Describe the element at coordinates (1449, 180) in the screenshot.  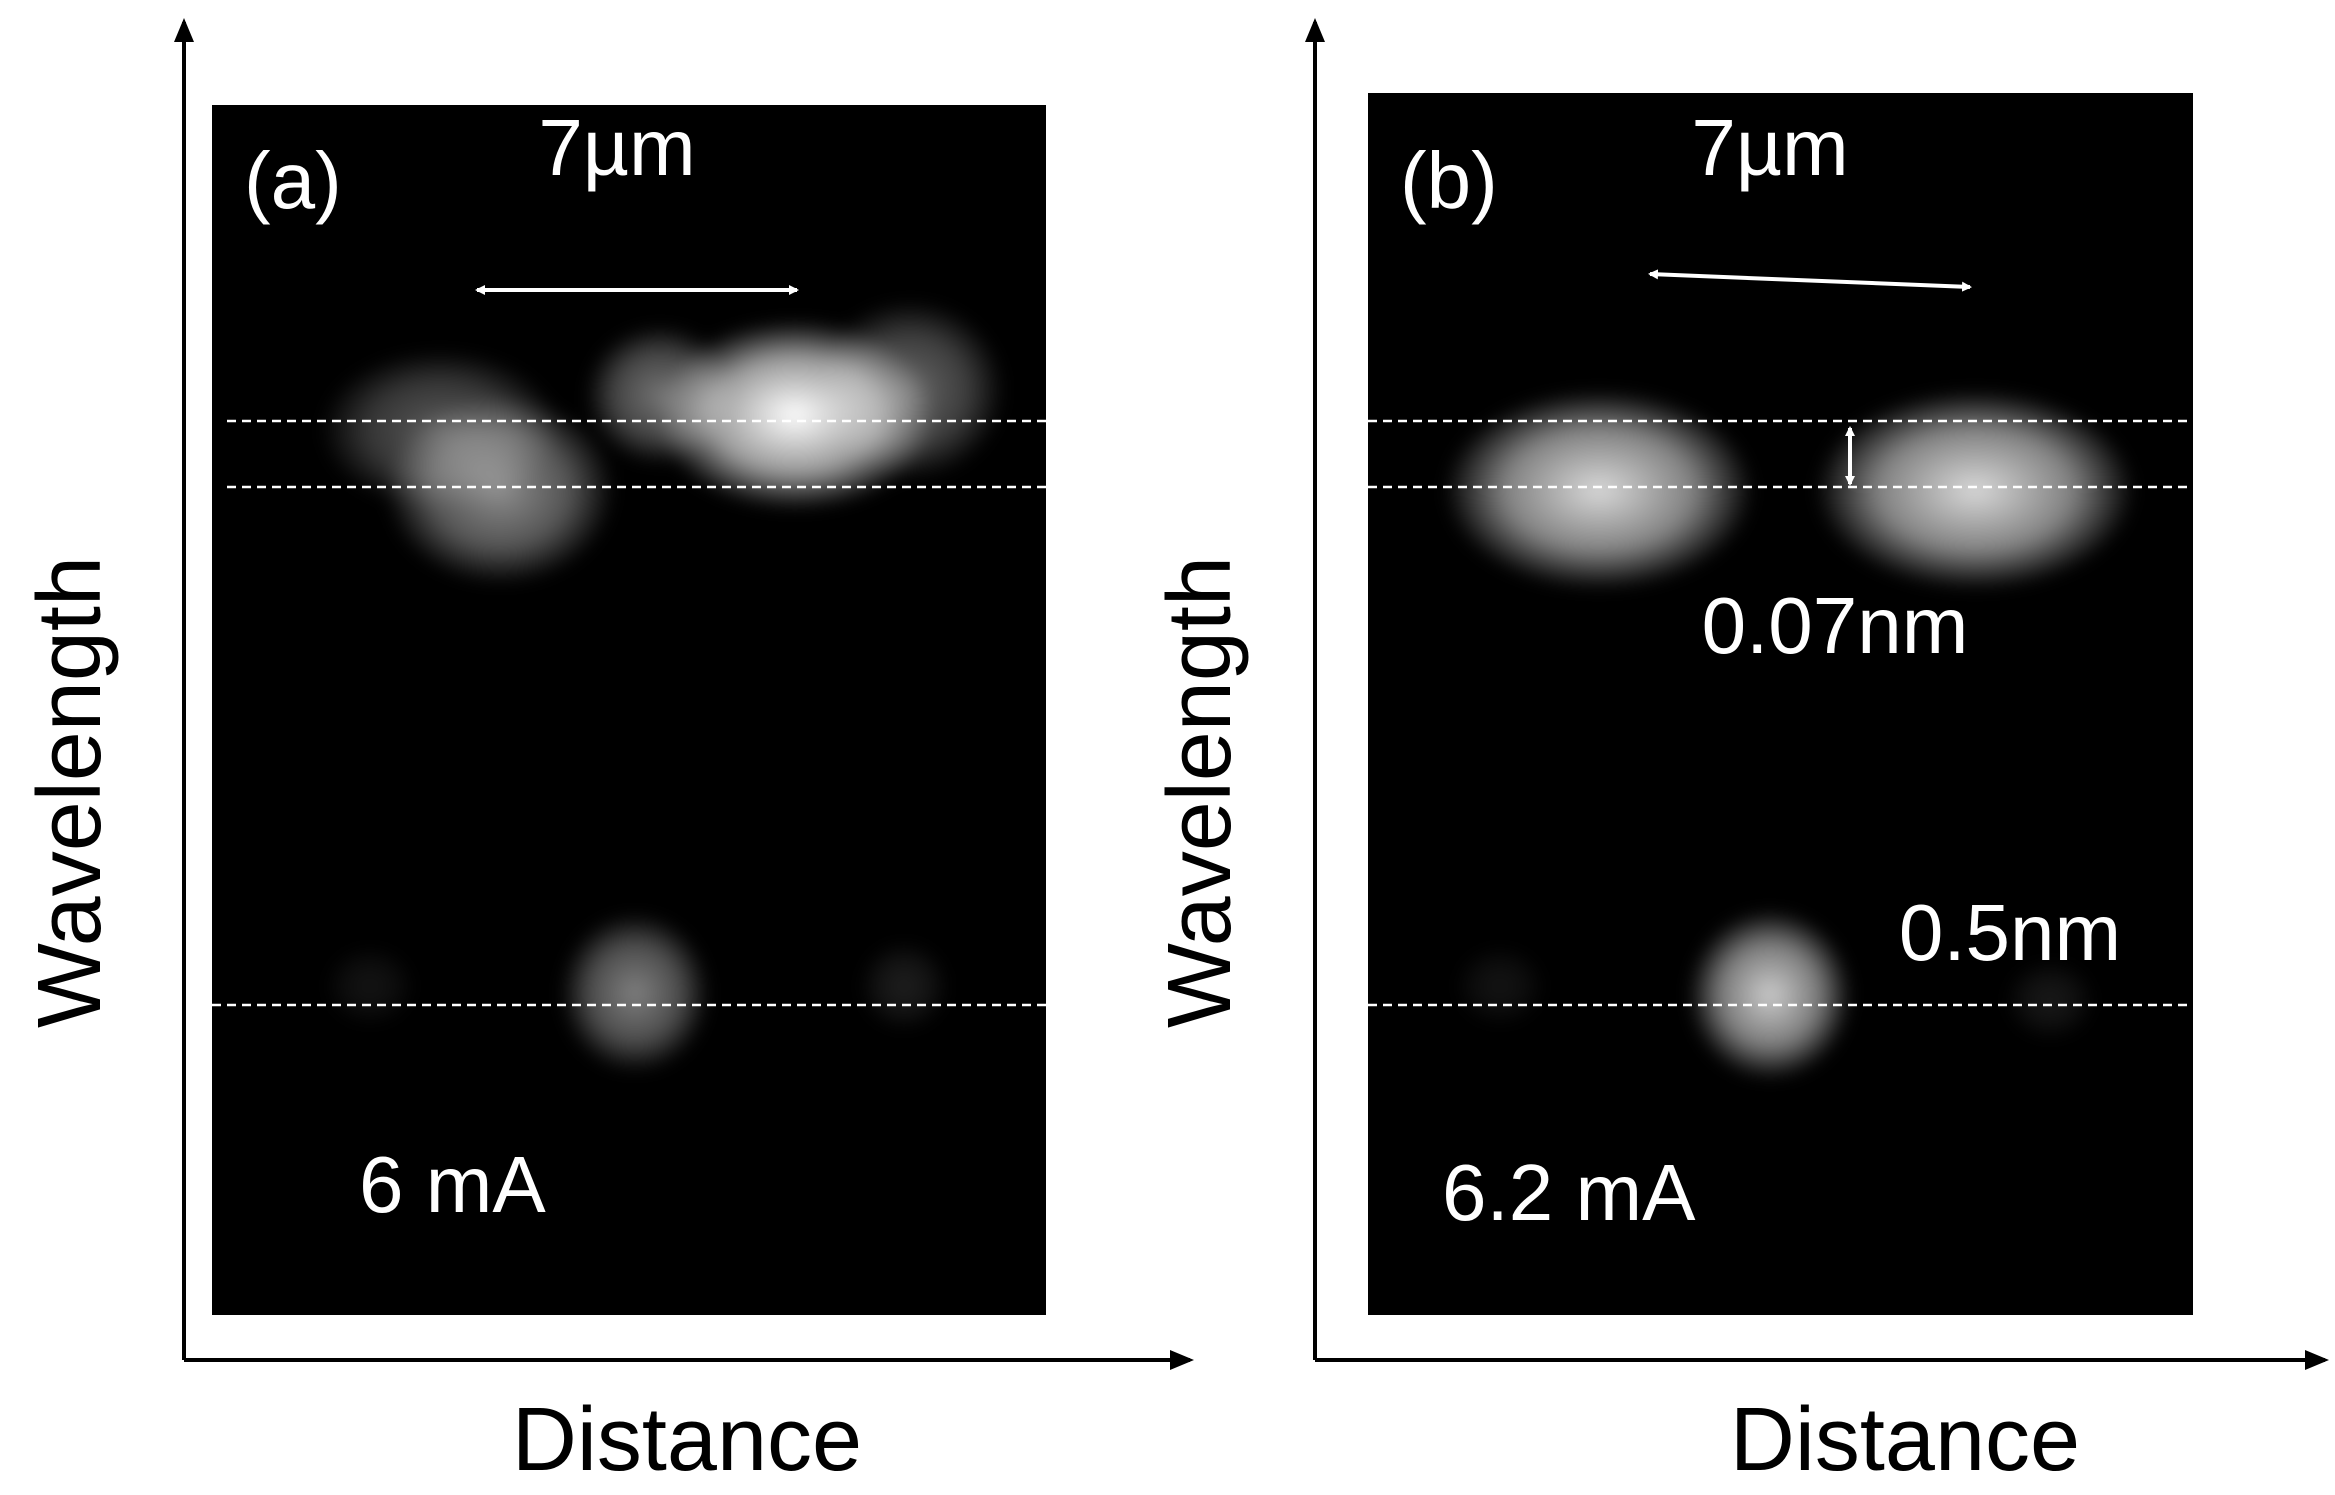
I see `panel-label: (b)` at that location.